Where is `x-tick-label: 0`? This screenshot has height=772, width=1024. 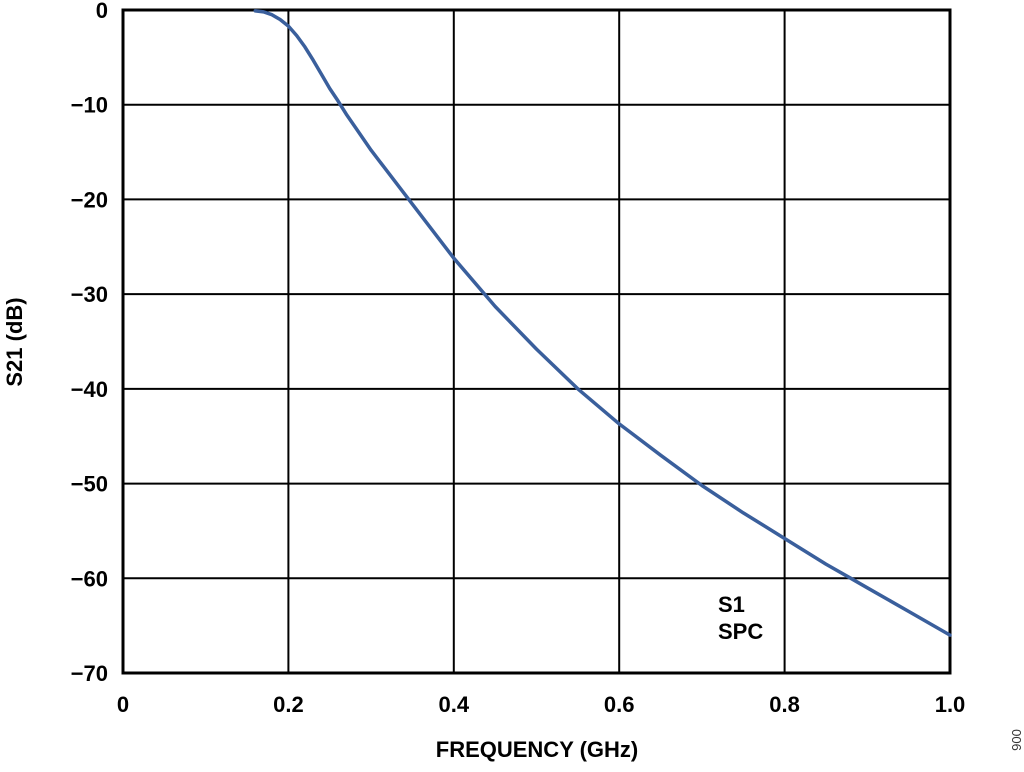 x-tick-label: 0 is located at coordinates (123, 704).